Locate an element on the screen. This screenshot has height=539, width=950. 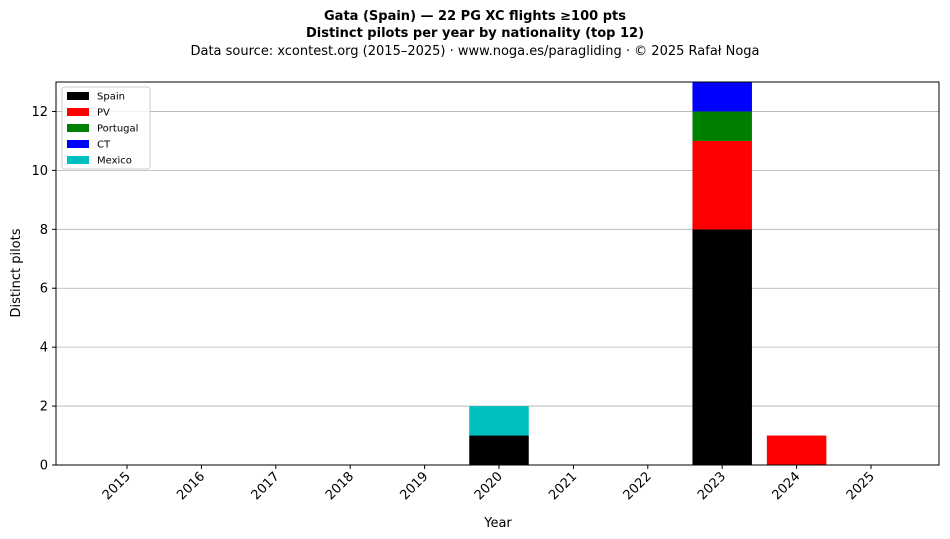
y-axis-label: Distinct pilots is located at coordinates (16, 272).